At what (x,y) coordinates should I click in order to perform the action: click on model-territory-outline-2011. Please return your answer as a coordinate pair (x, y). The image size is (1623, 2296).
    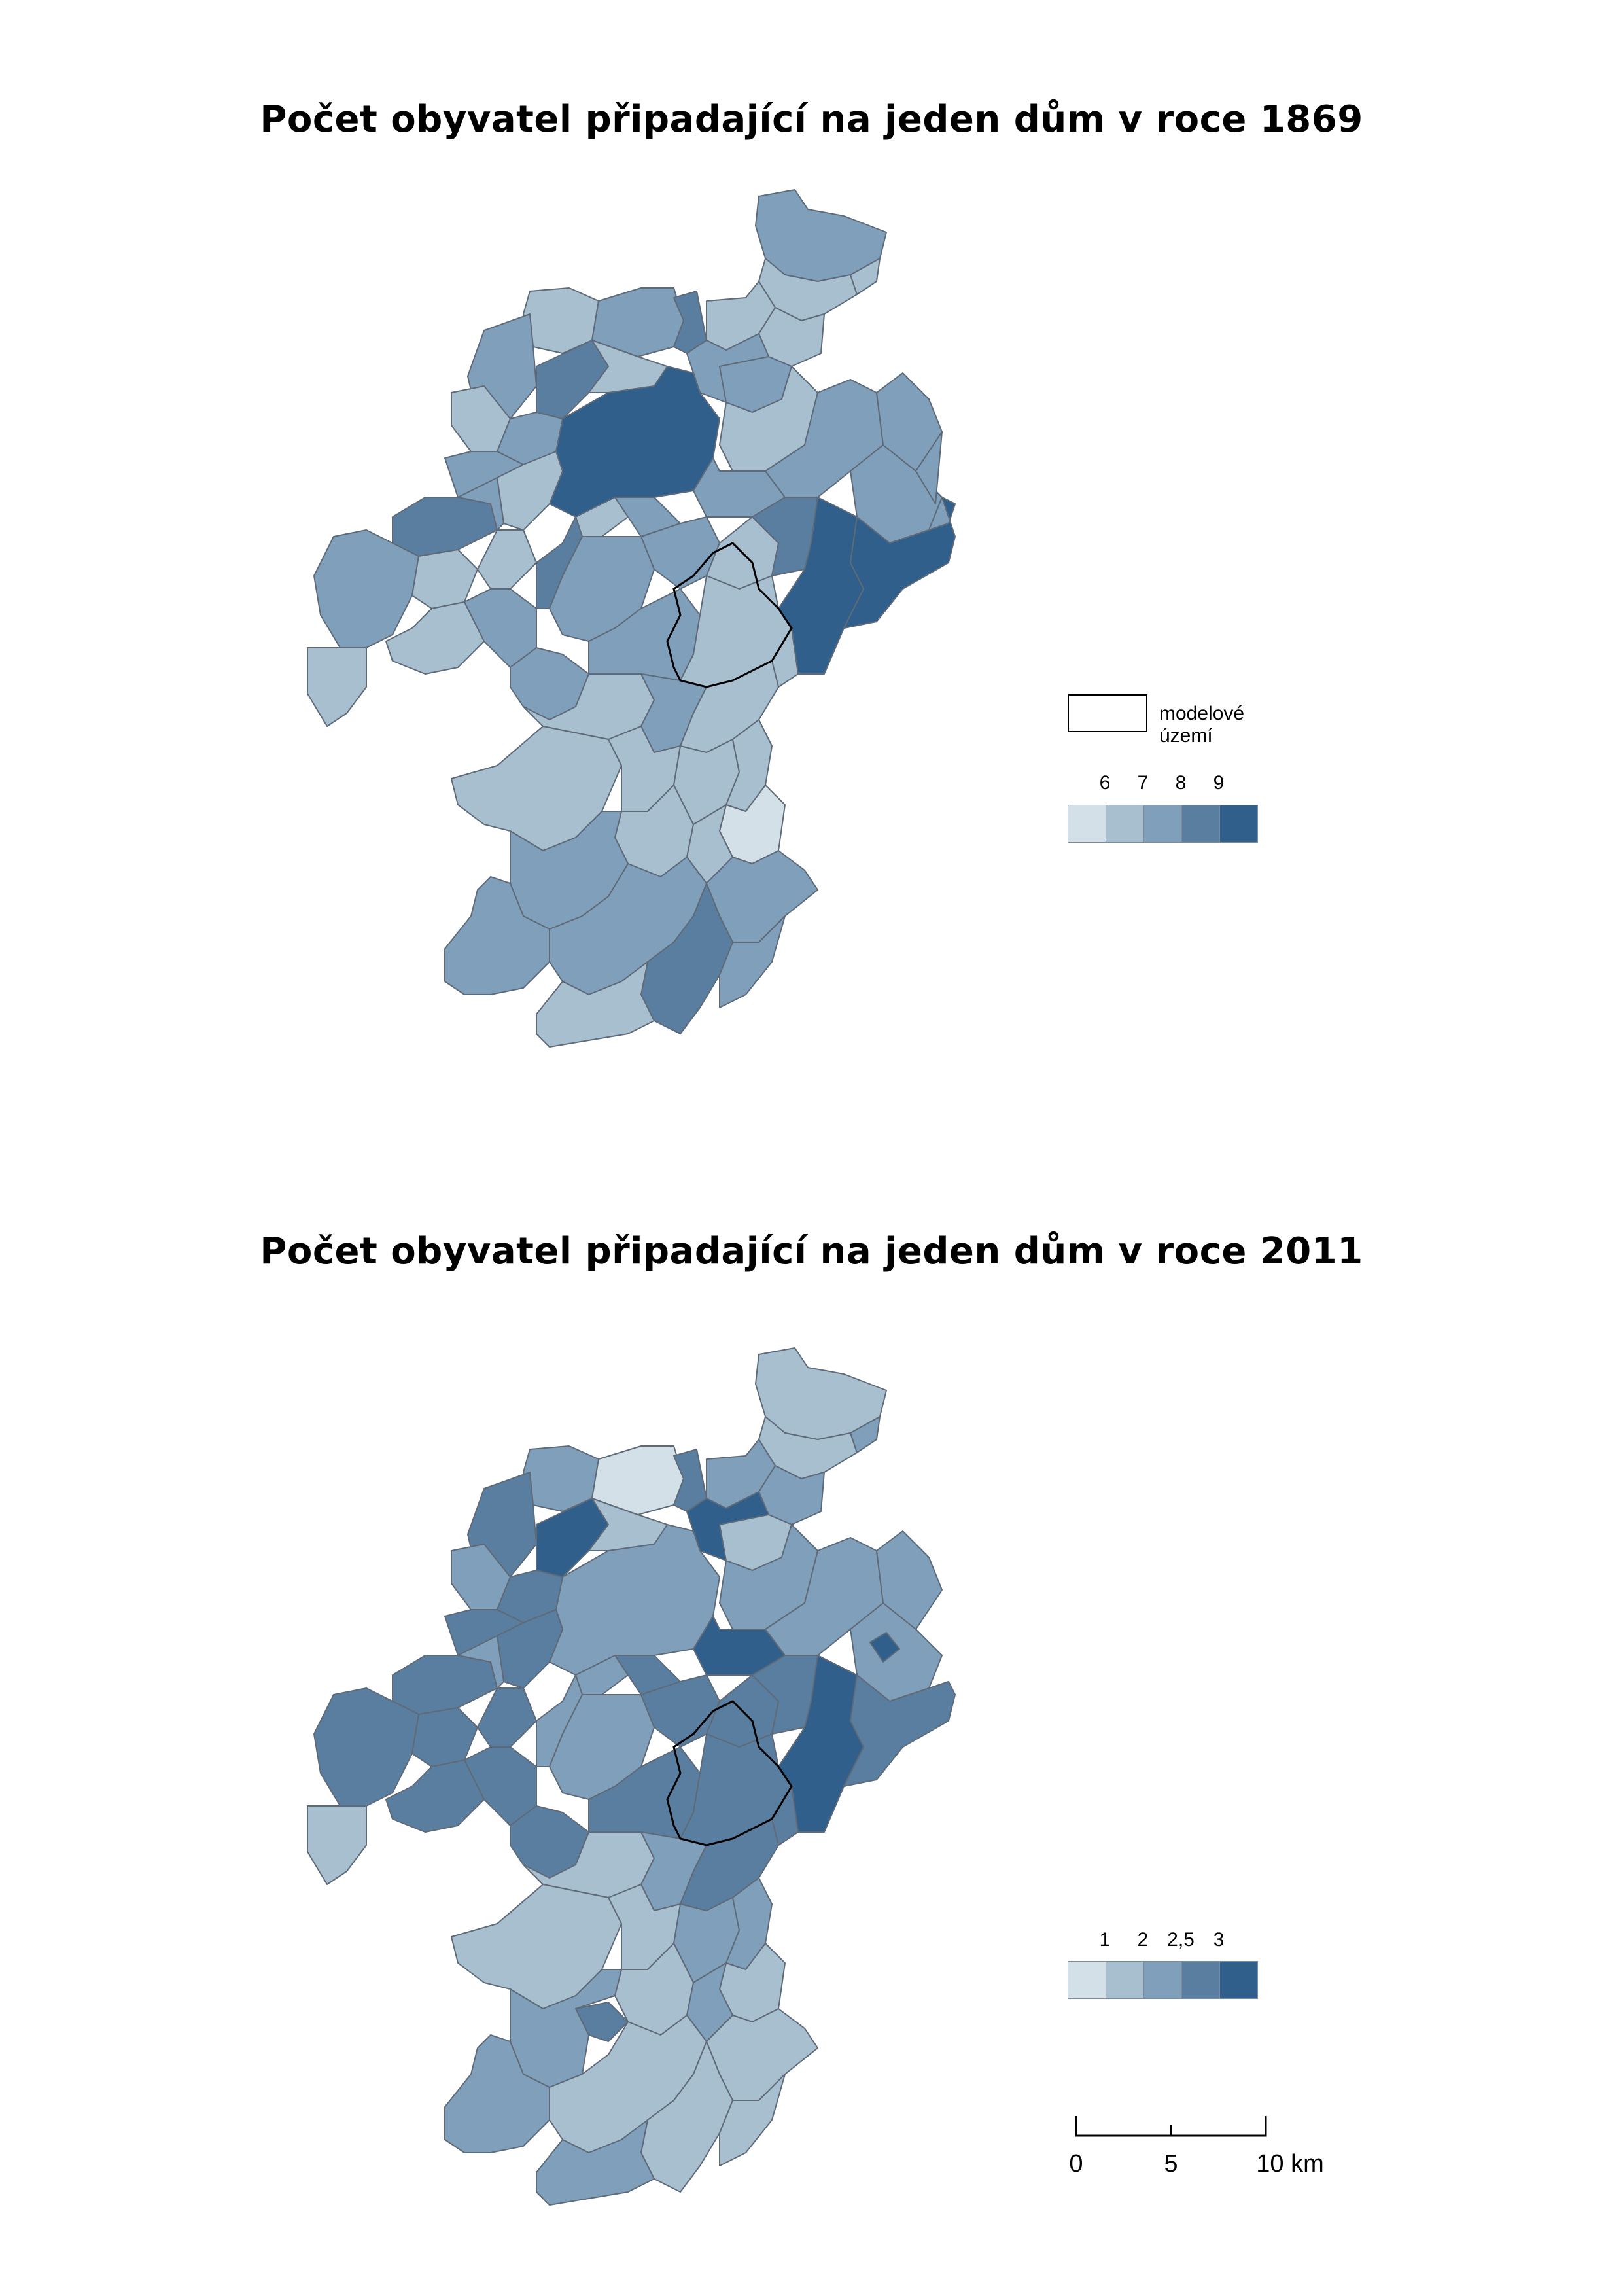
    Looking at the image, I should click on (730, 1773).